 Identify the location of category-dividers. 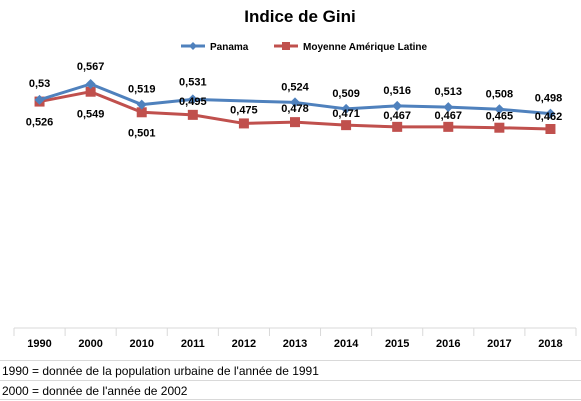
(295, 332).